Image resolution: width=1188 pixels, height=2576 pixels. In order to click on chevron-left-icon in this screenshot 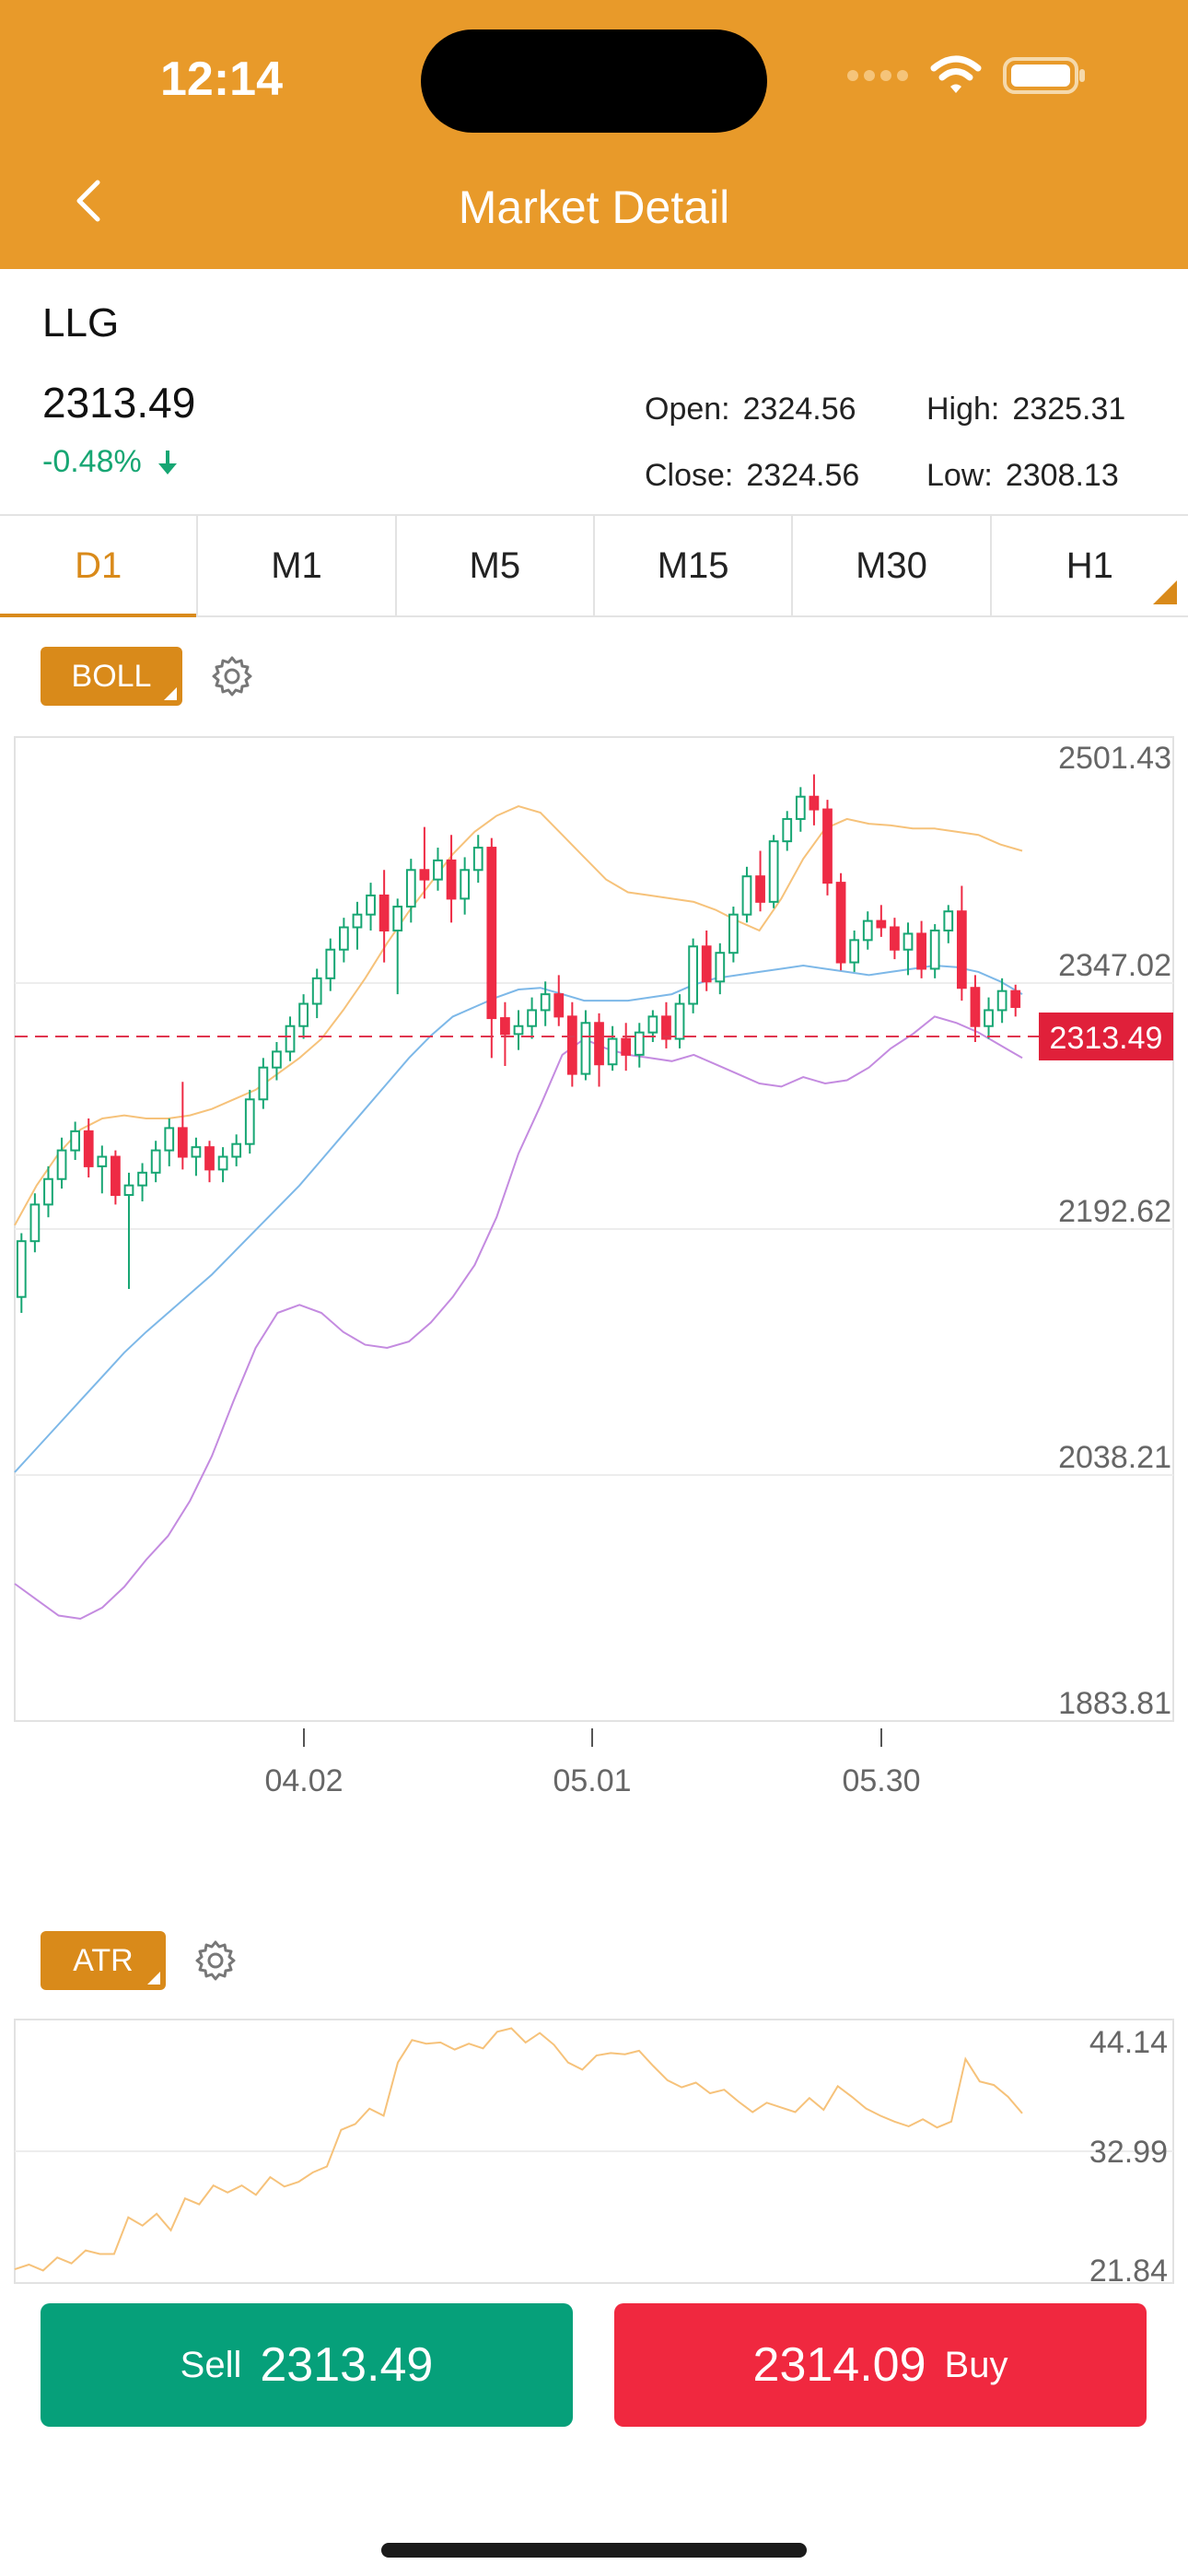, I will do `click(90, 201)`.